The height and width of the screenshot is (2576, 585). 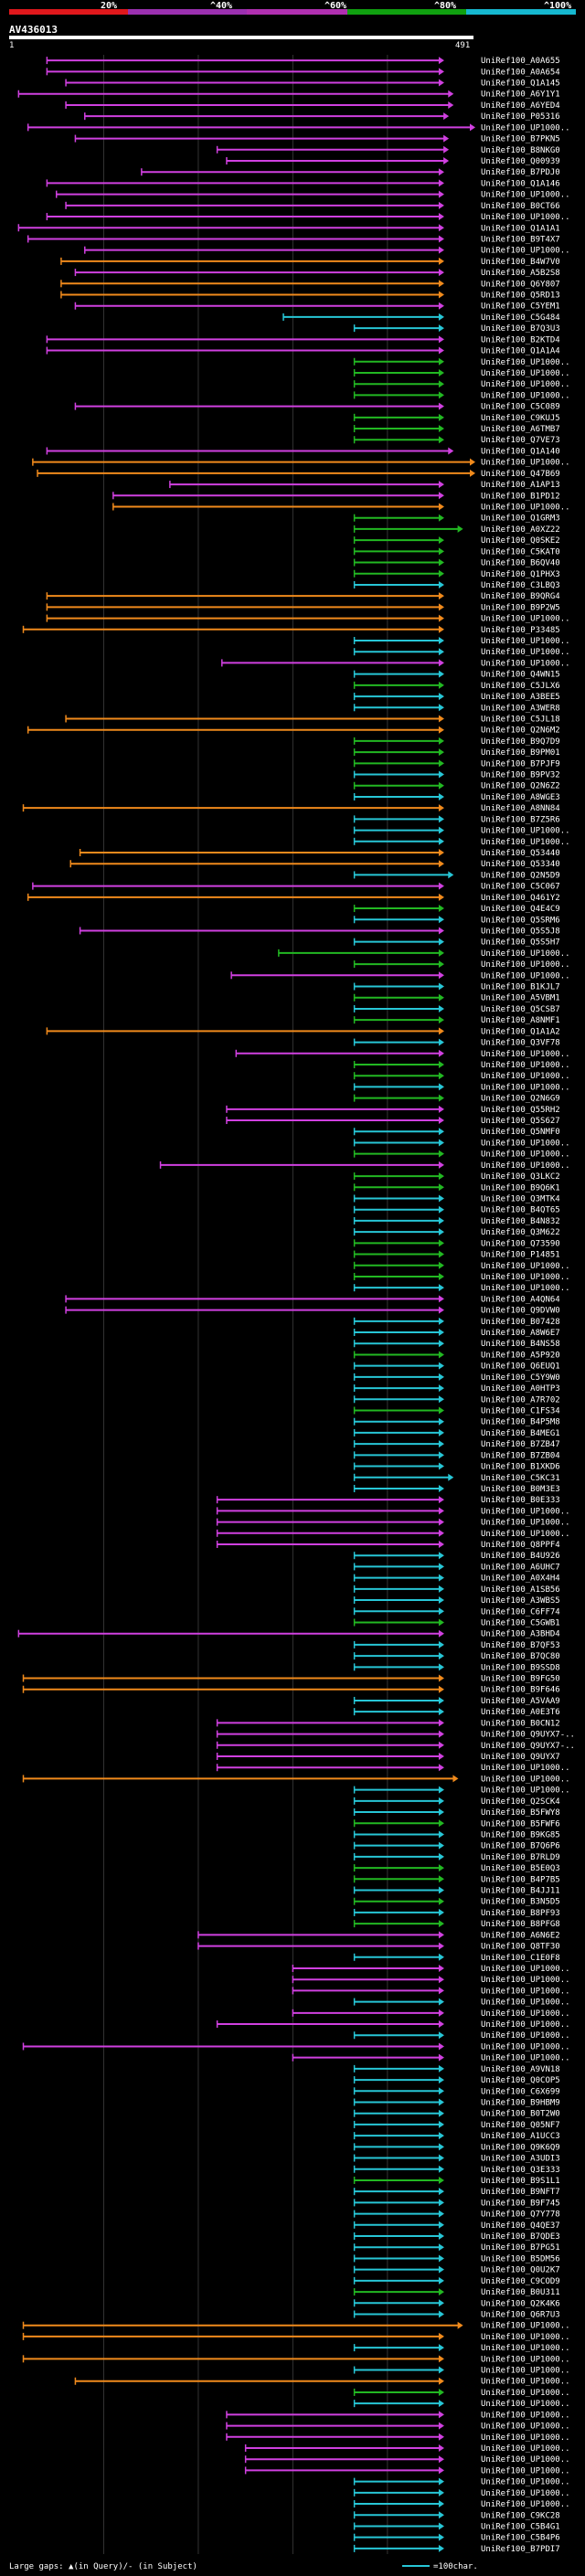 I want to click on hit-row: UniRef100_A6N6E2, so click(x=379, y=1935).